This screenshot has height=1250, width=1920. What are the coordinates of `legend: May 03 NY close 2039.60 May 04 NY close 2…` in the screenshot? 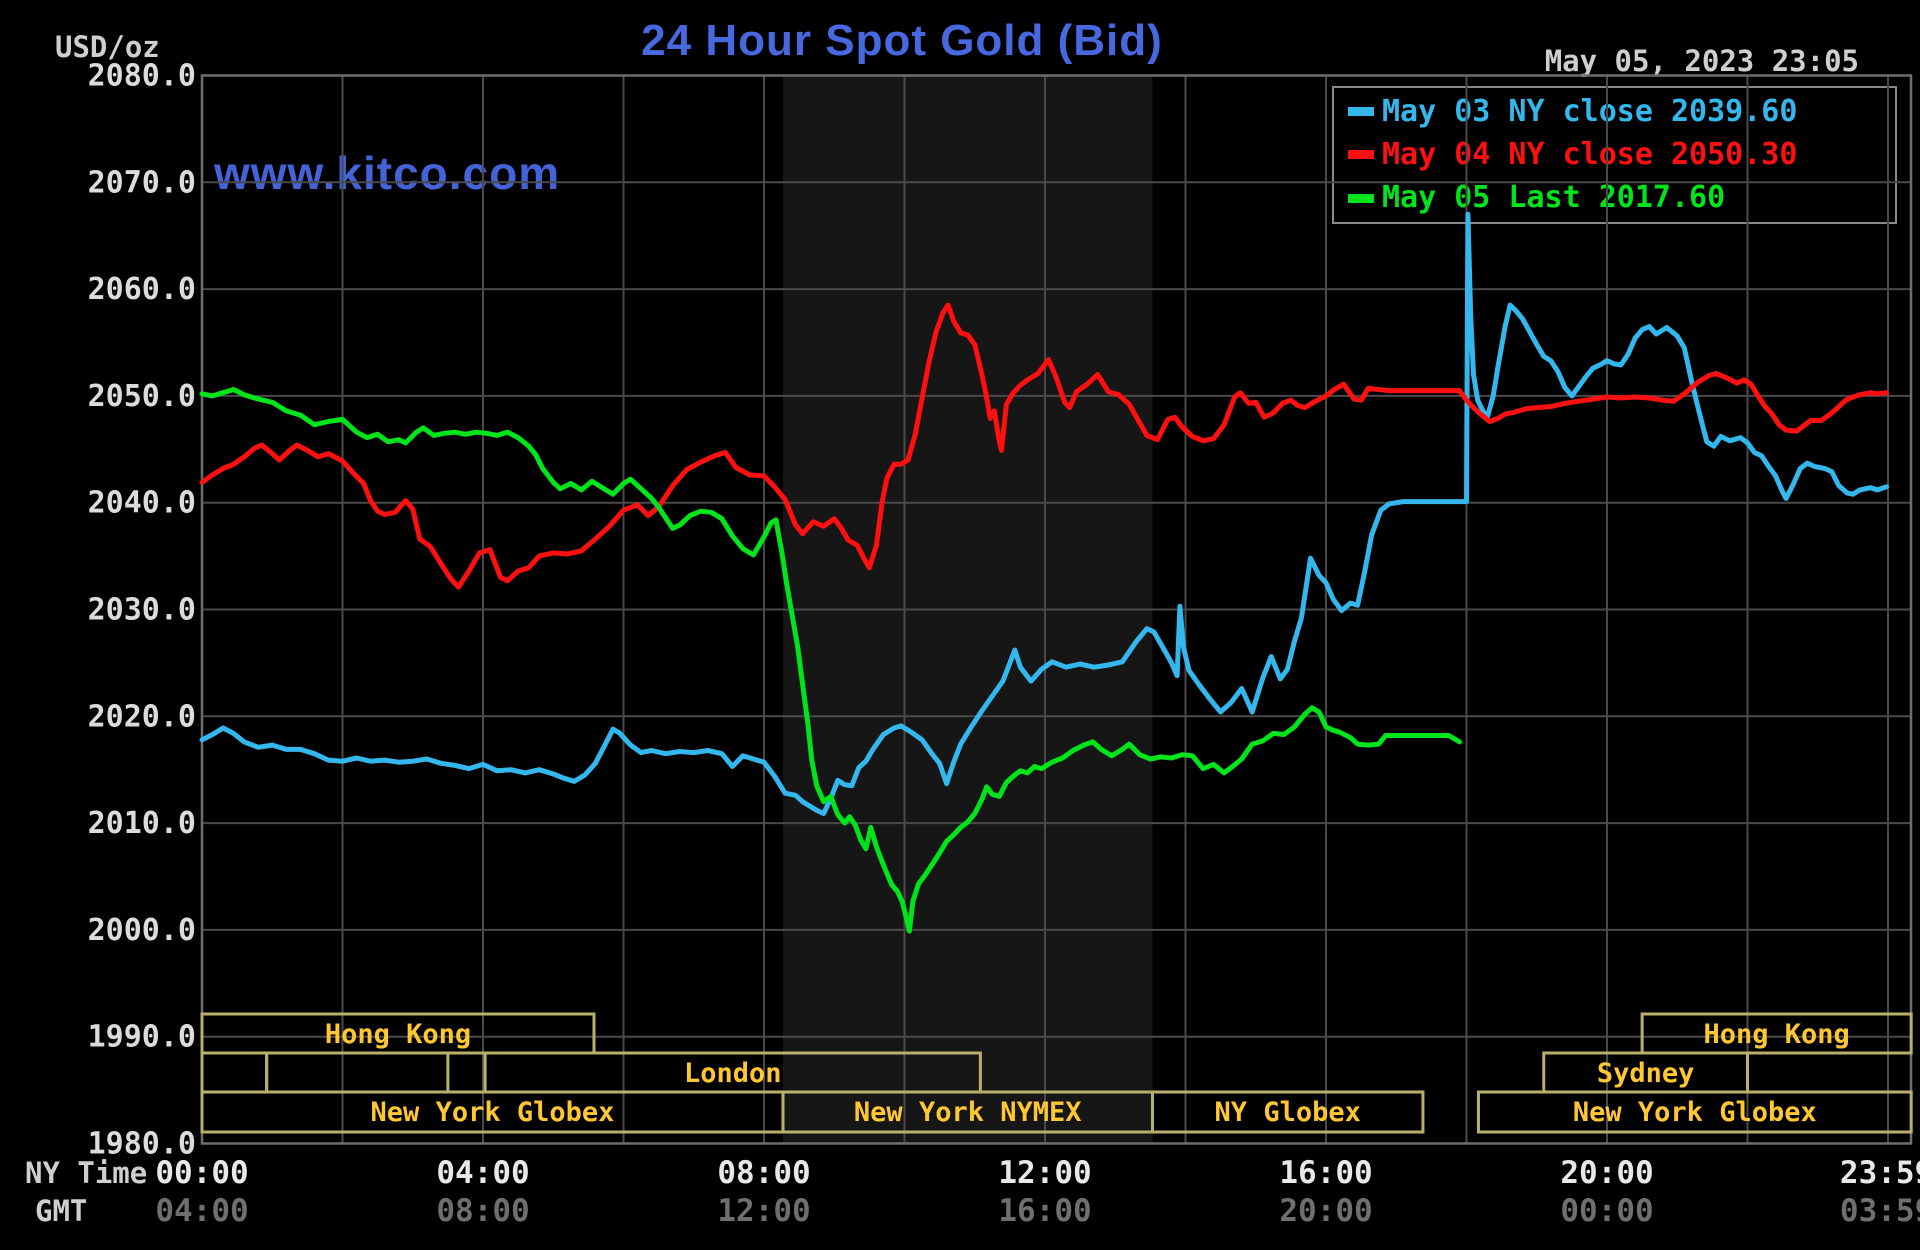 It's located at (1614, 155).